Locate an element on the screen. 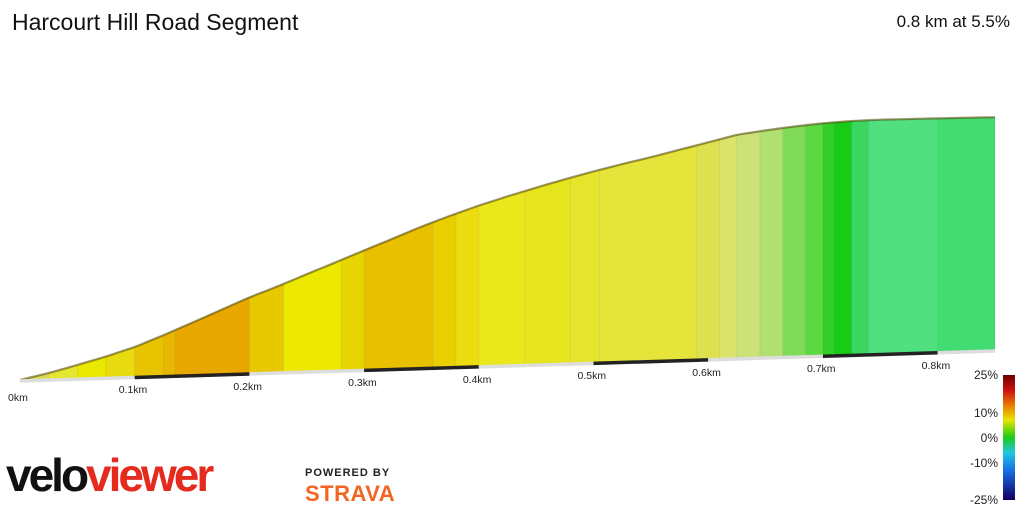 This screenshot has width=1024, height=512. legend-label: -25% is located at coordinates (983, 500).